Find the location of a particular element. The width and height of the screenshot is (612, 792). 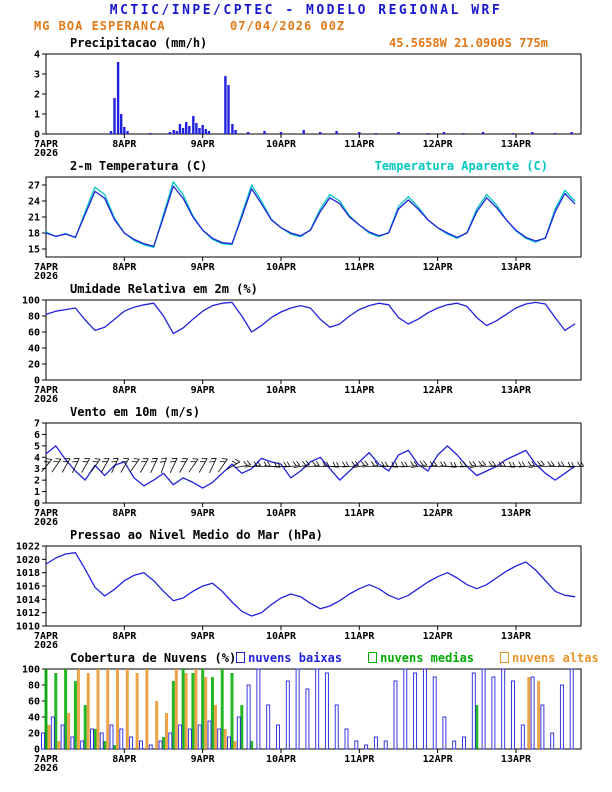

svg-text: 1010 is located at coordinates (28, 627).